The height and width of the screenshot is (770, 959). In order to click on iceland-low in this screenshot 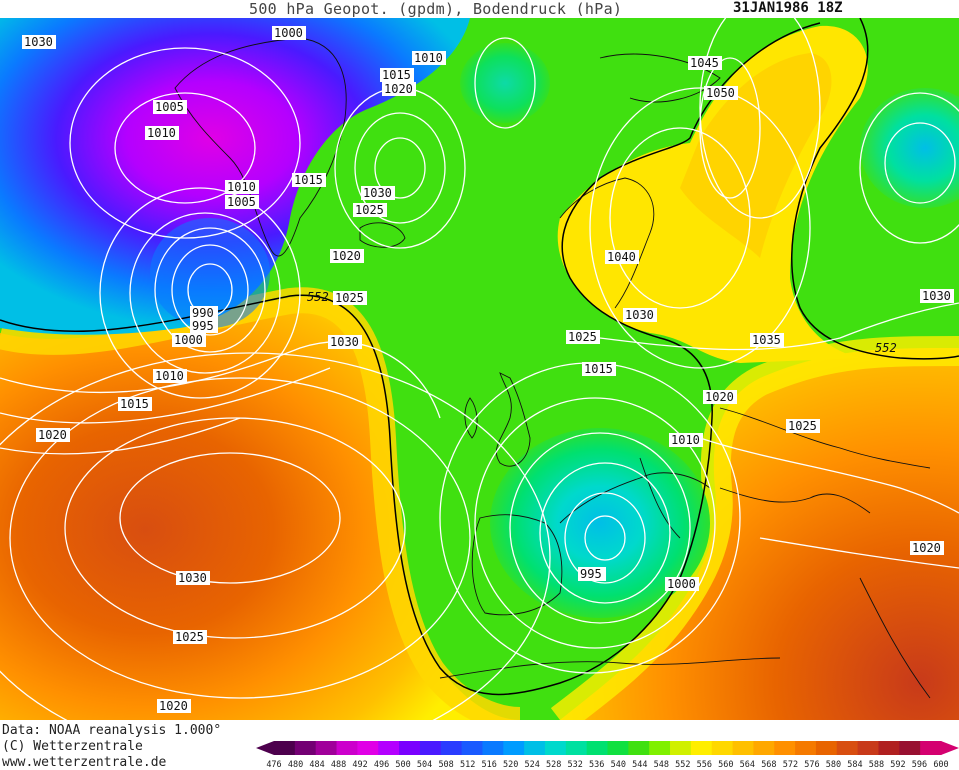, I will do `click(505, 83)`.